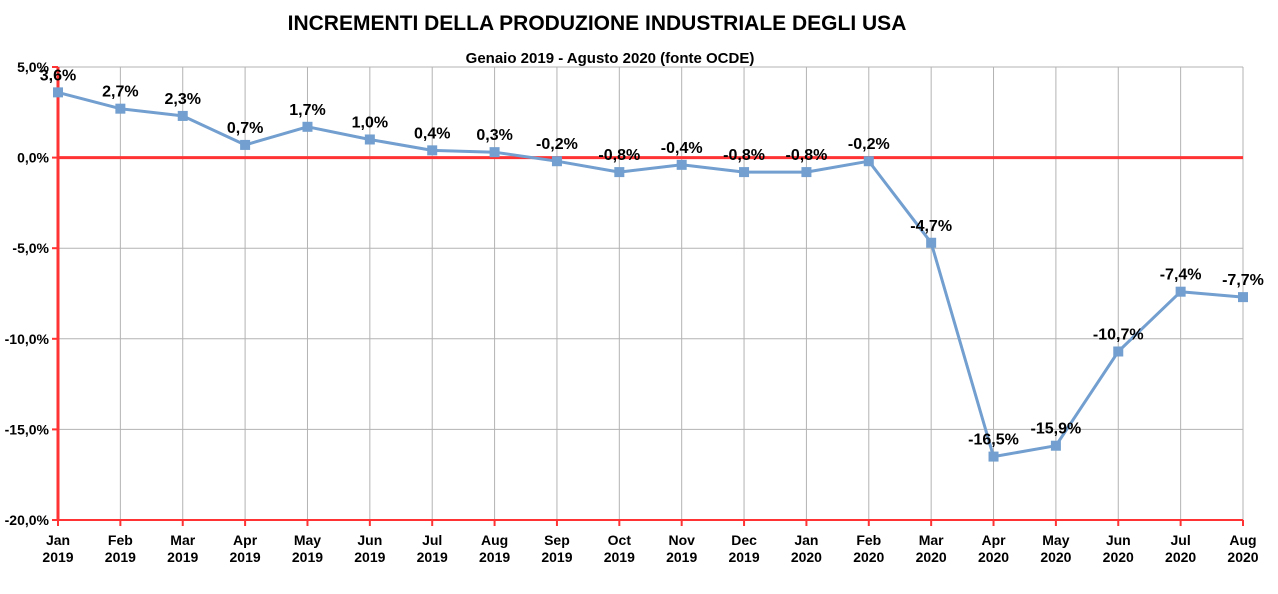 The width and height of the screenshot is (1278, 594). Describe the element at coordinates (931, 548) in the screenshot. I see `x-tick-label: Mar 2020` at that location.